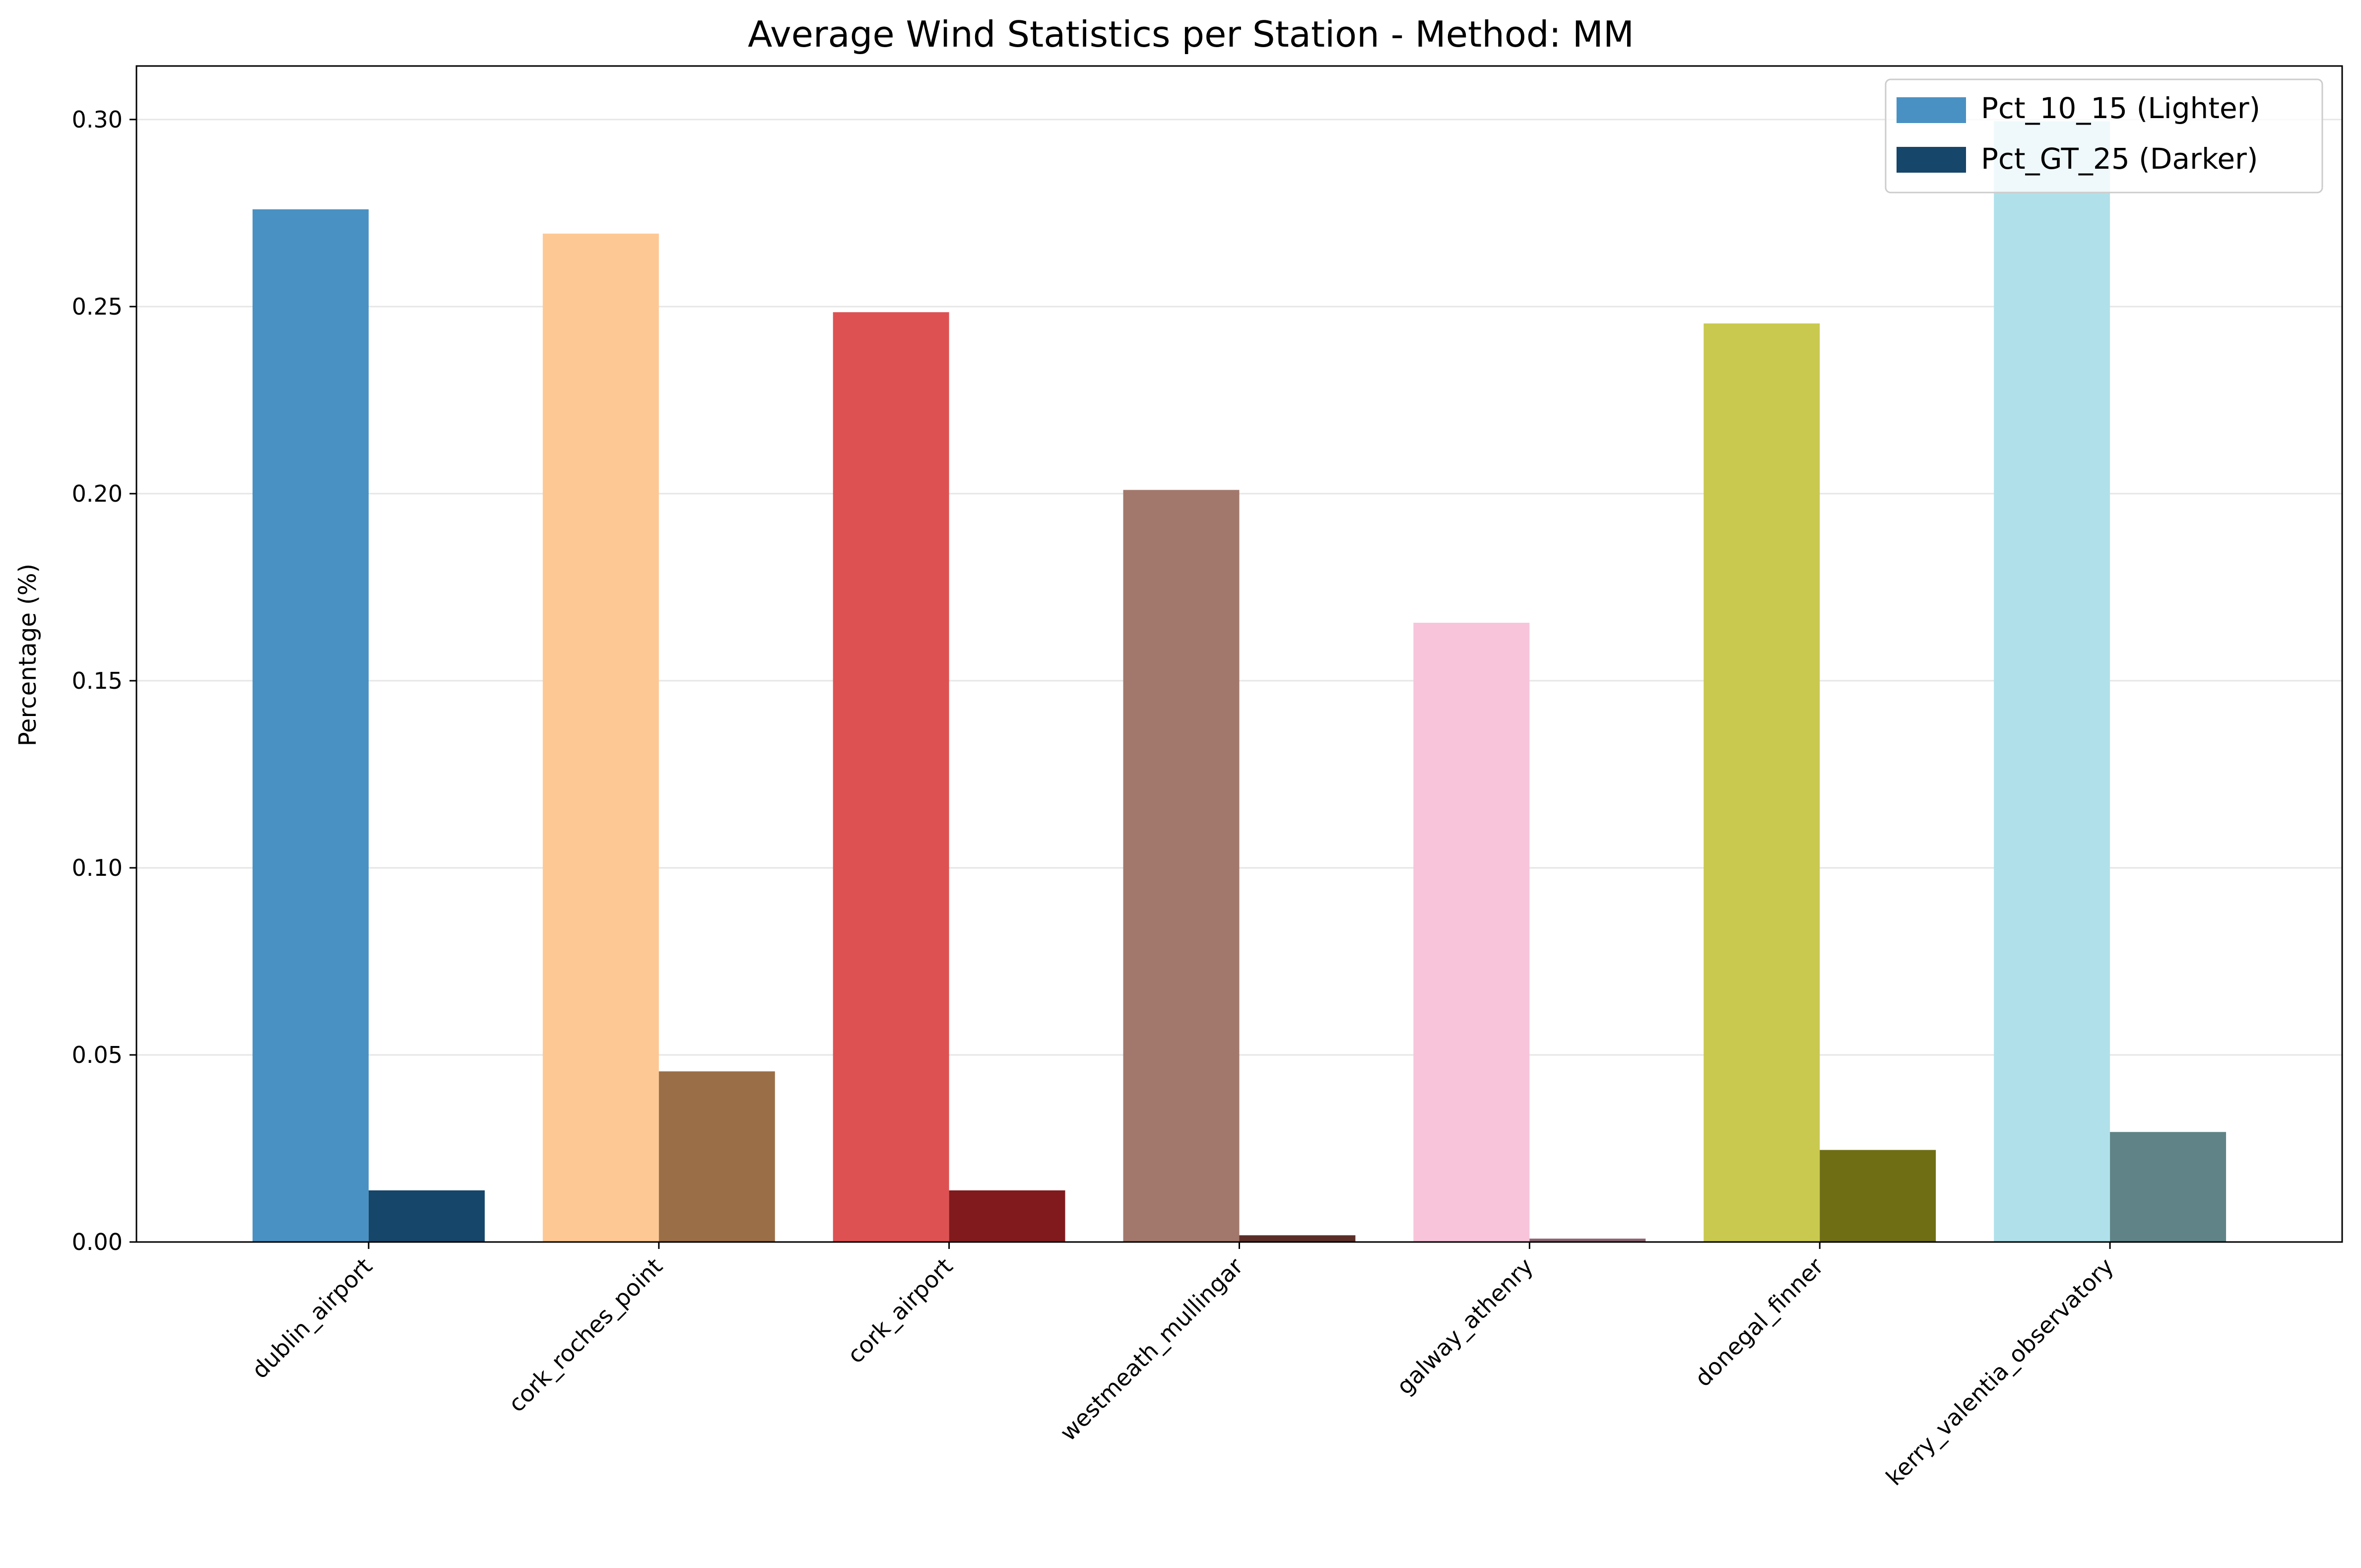  I want to click on legend: Pct_10_15 (Lighter) Pct_GT_25 (Darker), so click(2104, 136).